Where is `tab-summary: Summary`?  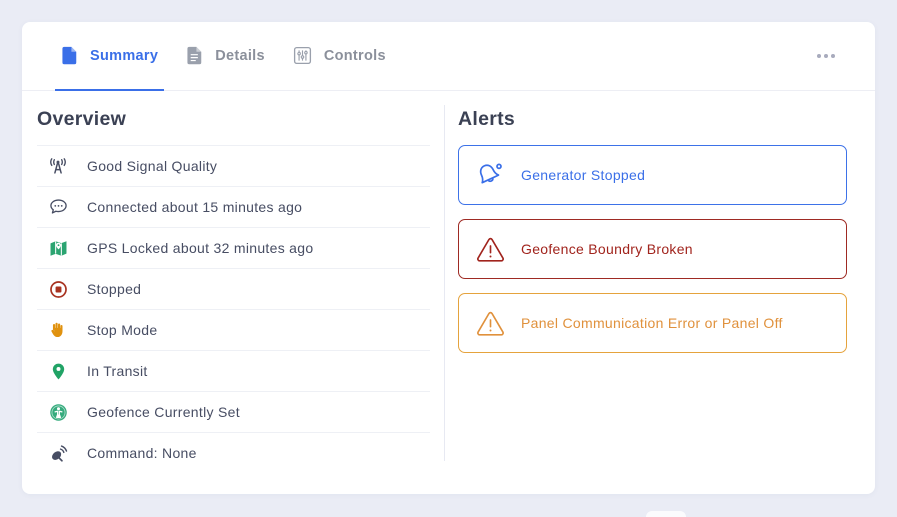 tab-summary: Summary is located at coordinates (110, 56).